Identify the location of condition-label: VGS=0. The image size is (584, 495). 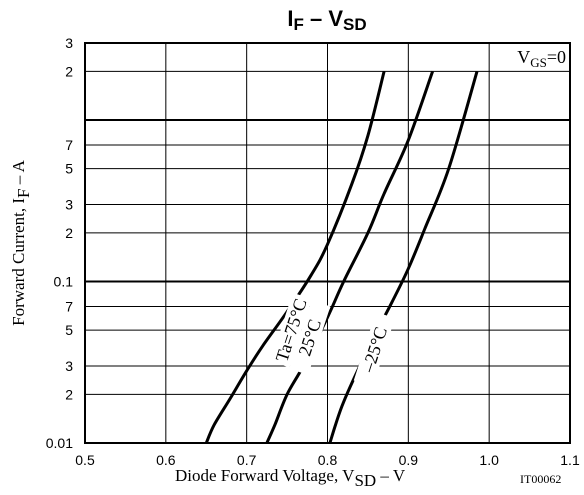
(541, 58).